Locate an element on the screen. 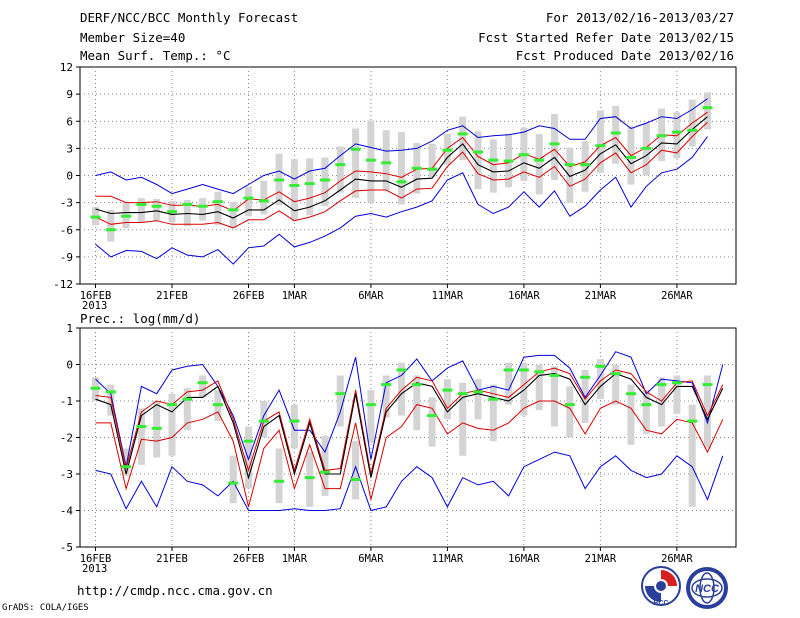  bcc-logo-text: BCC is located at coordinates (660, 603).